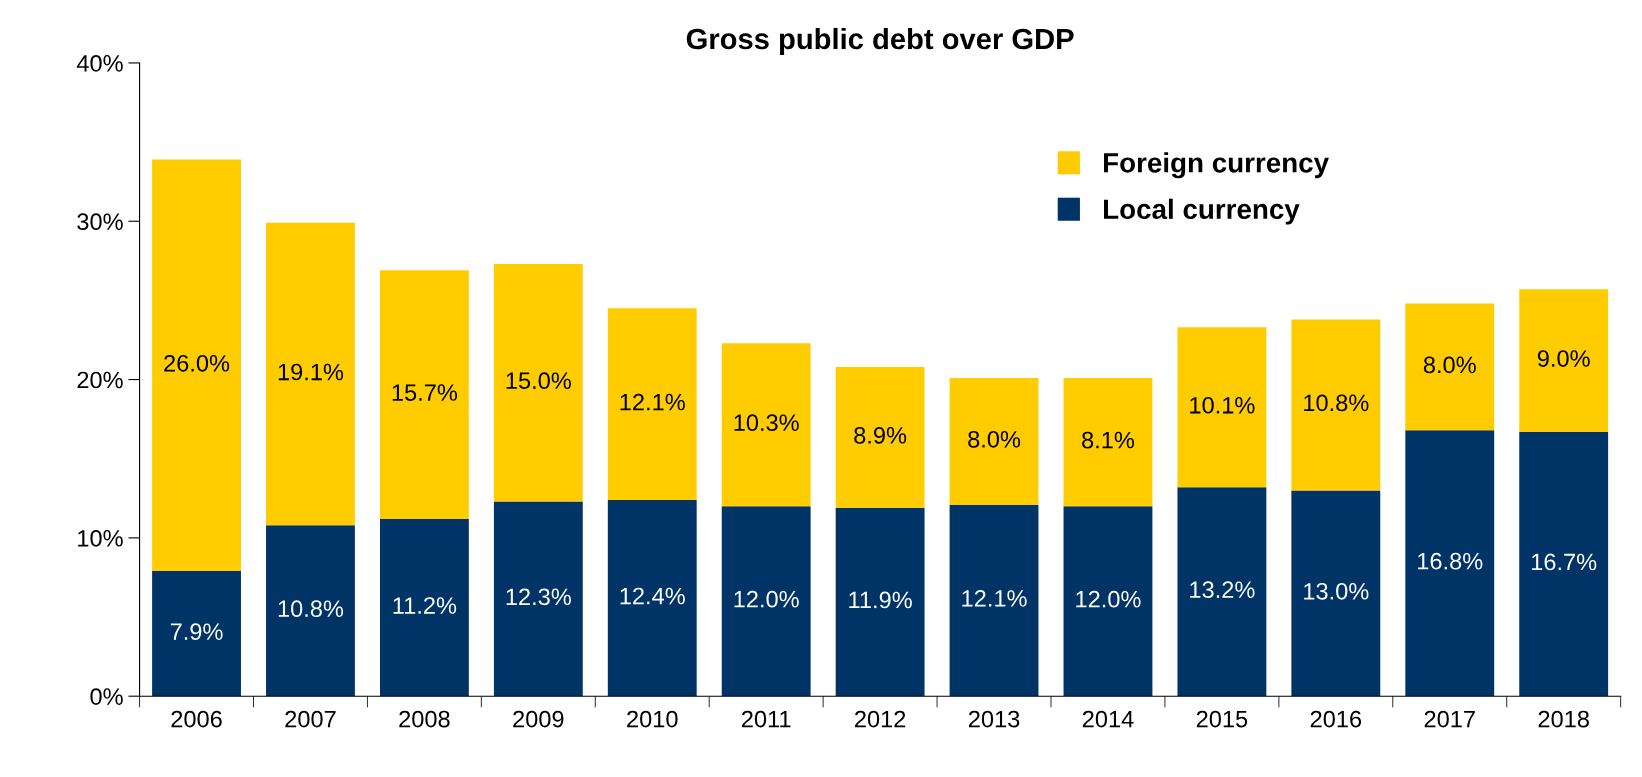 This screenshot has height=777, width=1642. Describe the element at coordinates (1202, 211) in the screenshot. I see `legend-label: Local currency` at that location.